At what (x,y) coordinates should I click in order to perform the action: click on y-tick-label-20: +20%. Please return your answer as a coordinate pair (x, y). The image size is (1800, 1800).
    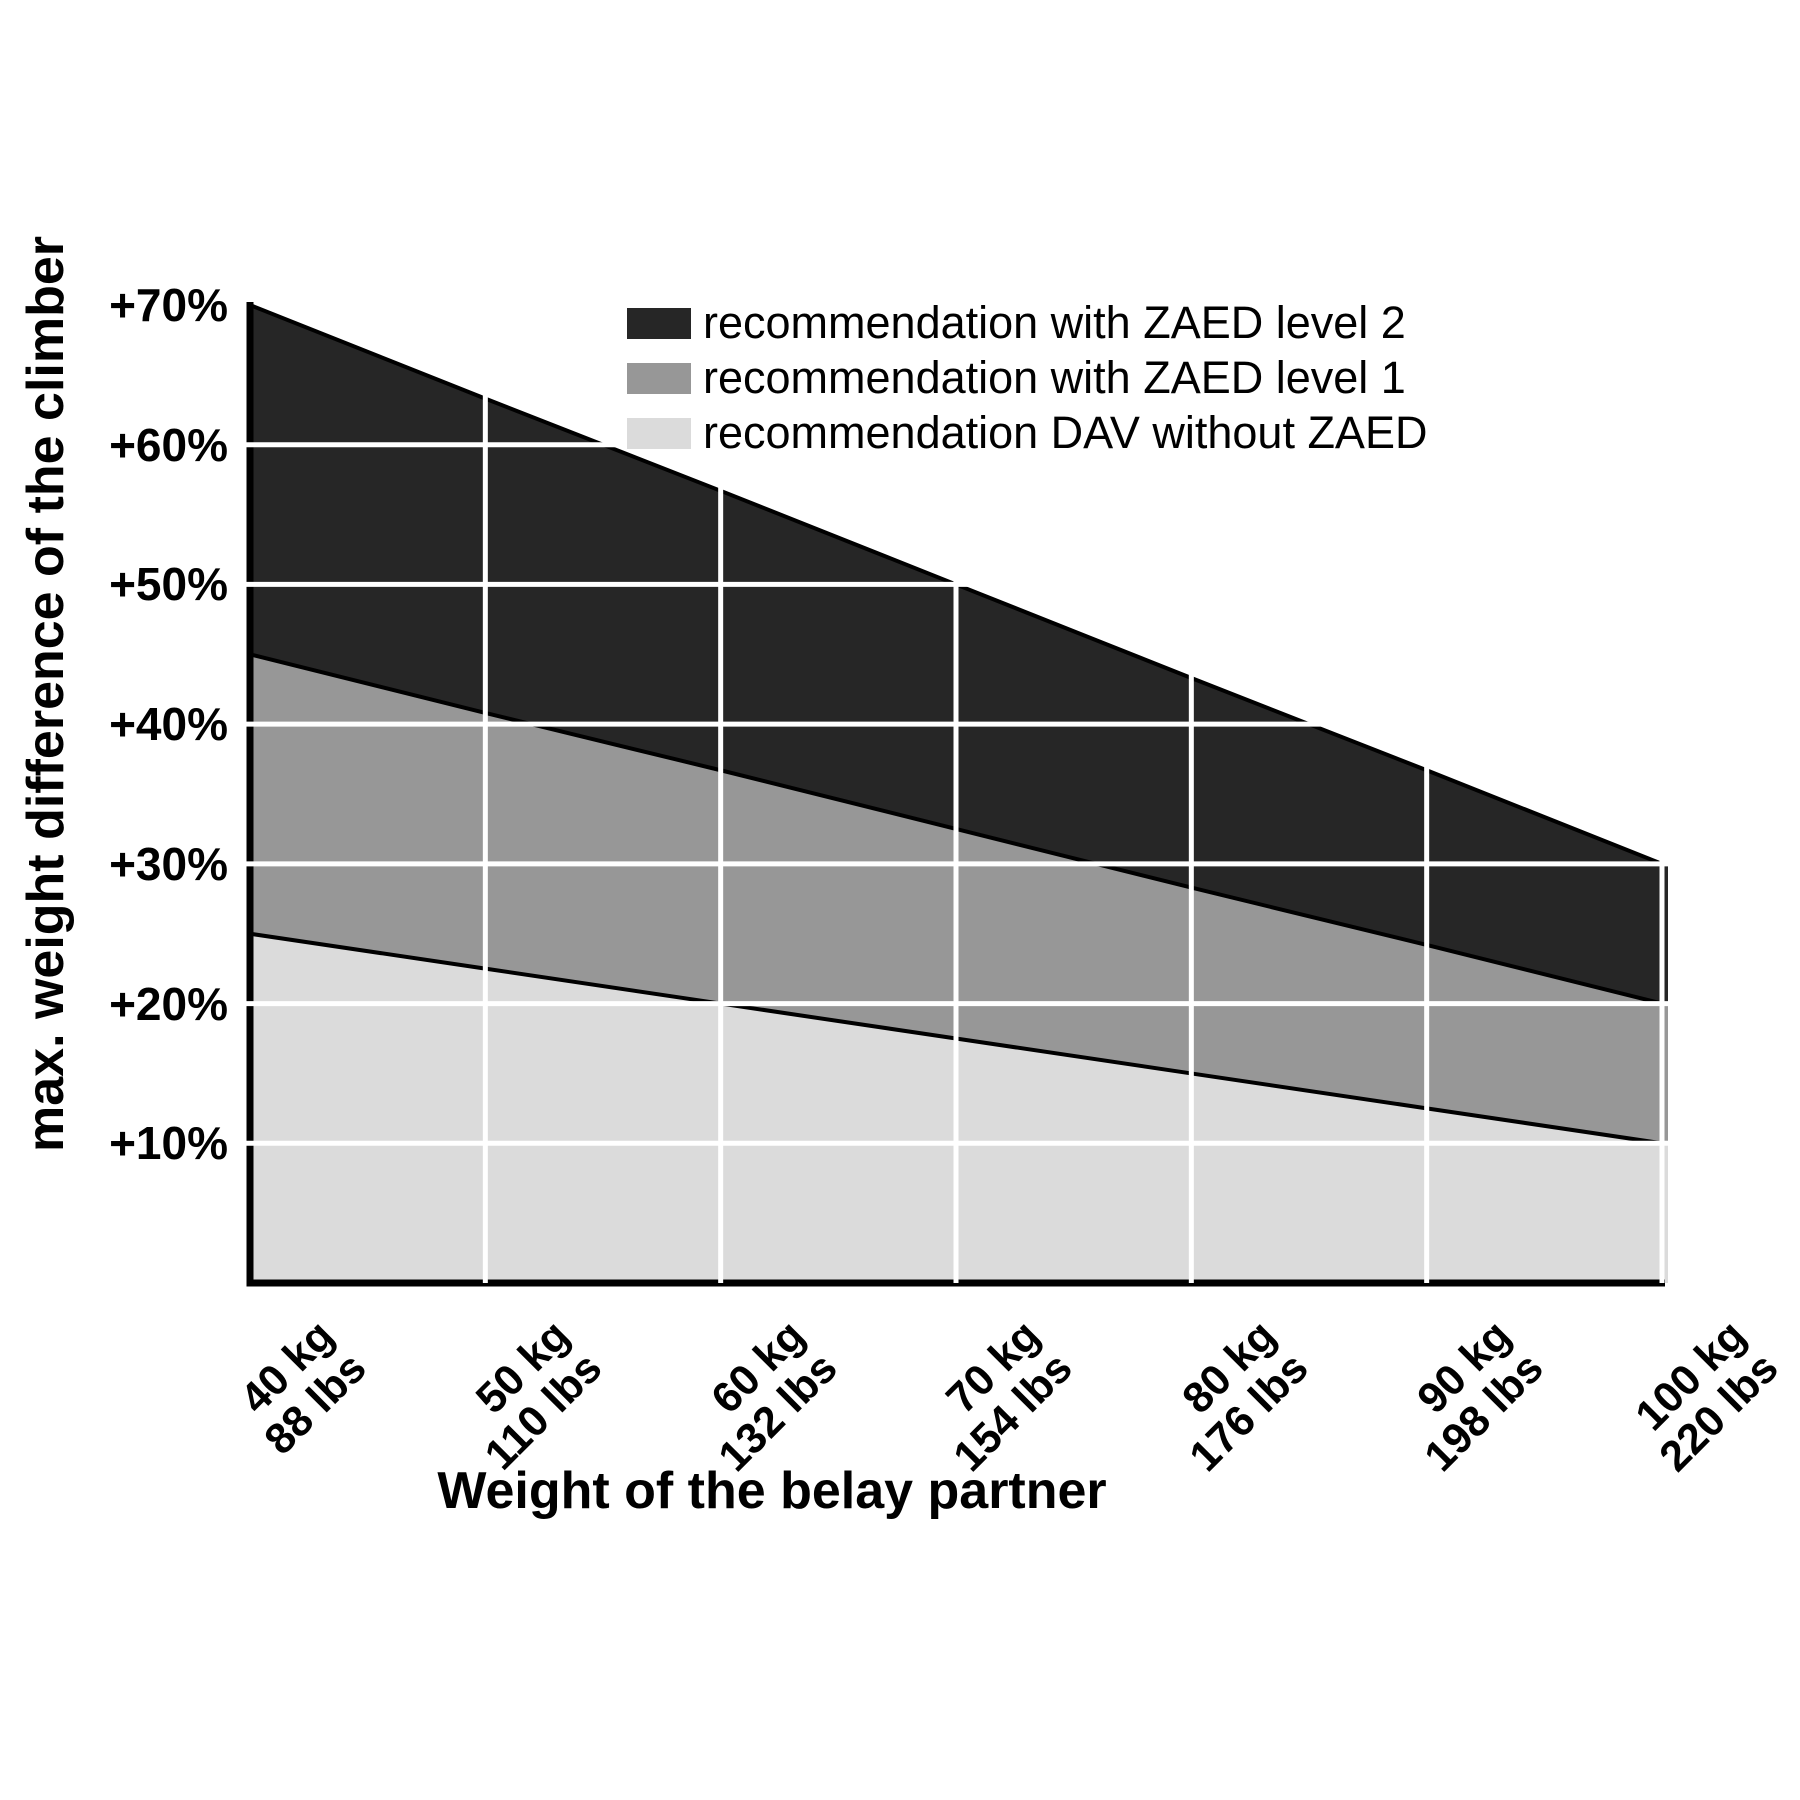
    Looking at the image, I should click on (168, 1003).